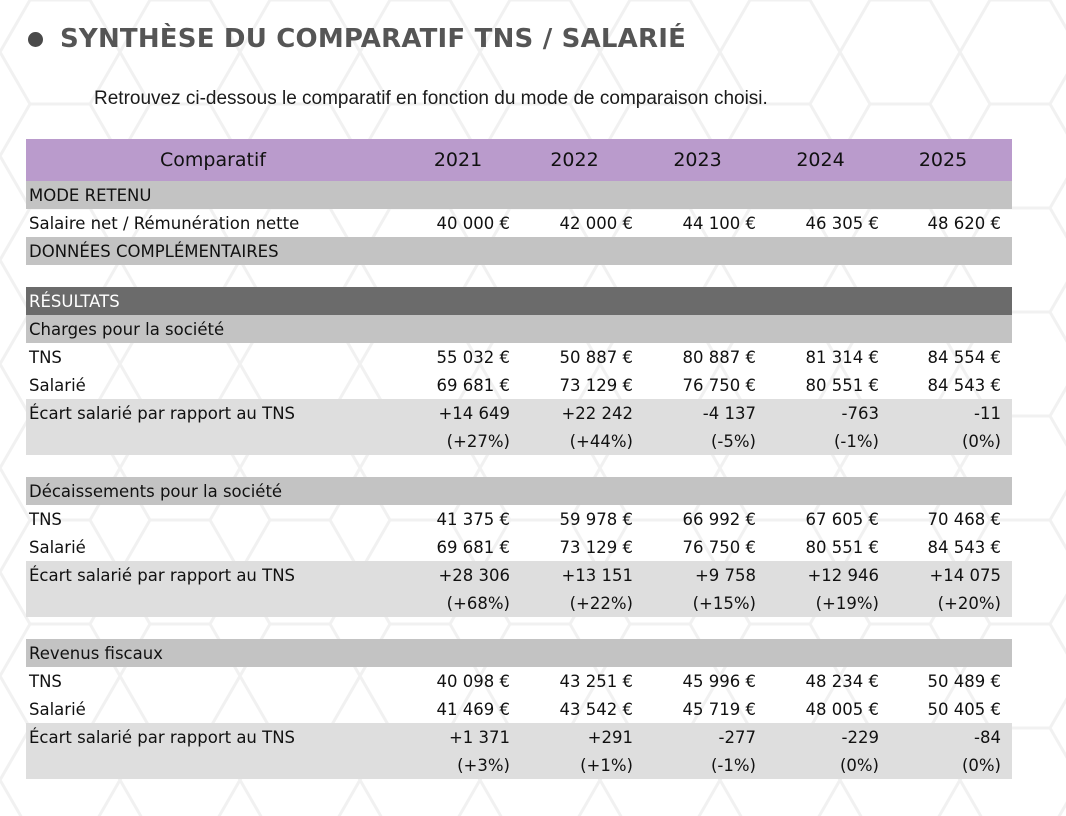  Describe the element at coordinates (478, 441) in the screenshot. I see `cell-percent: (+27%)` at that location.